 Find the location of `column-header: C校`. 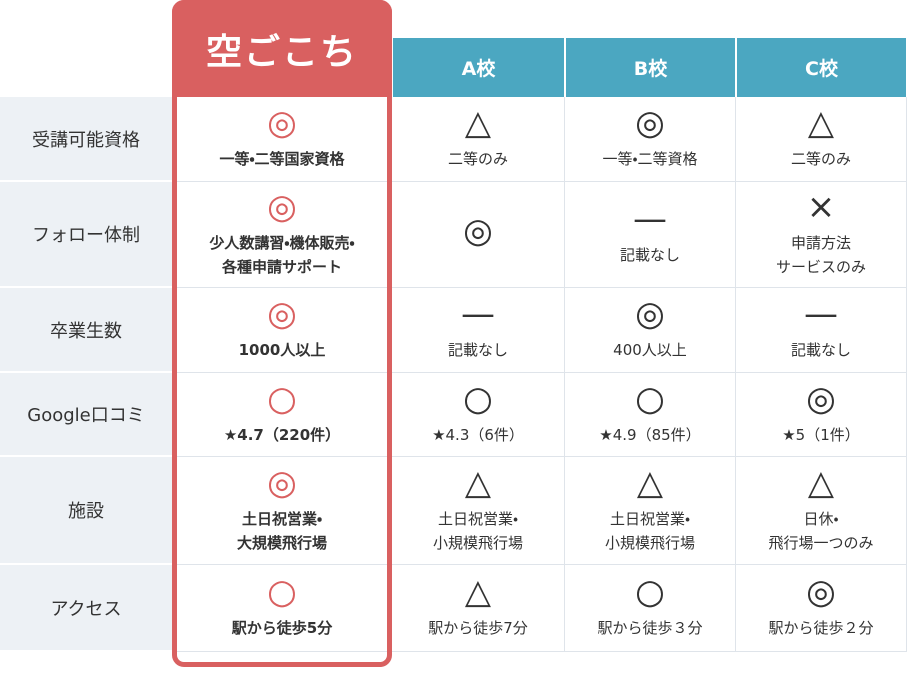

column-header: C校 is located at coordinates (821, 67).